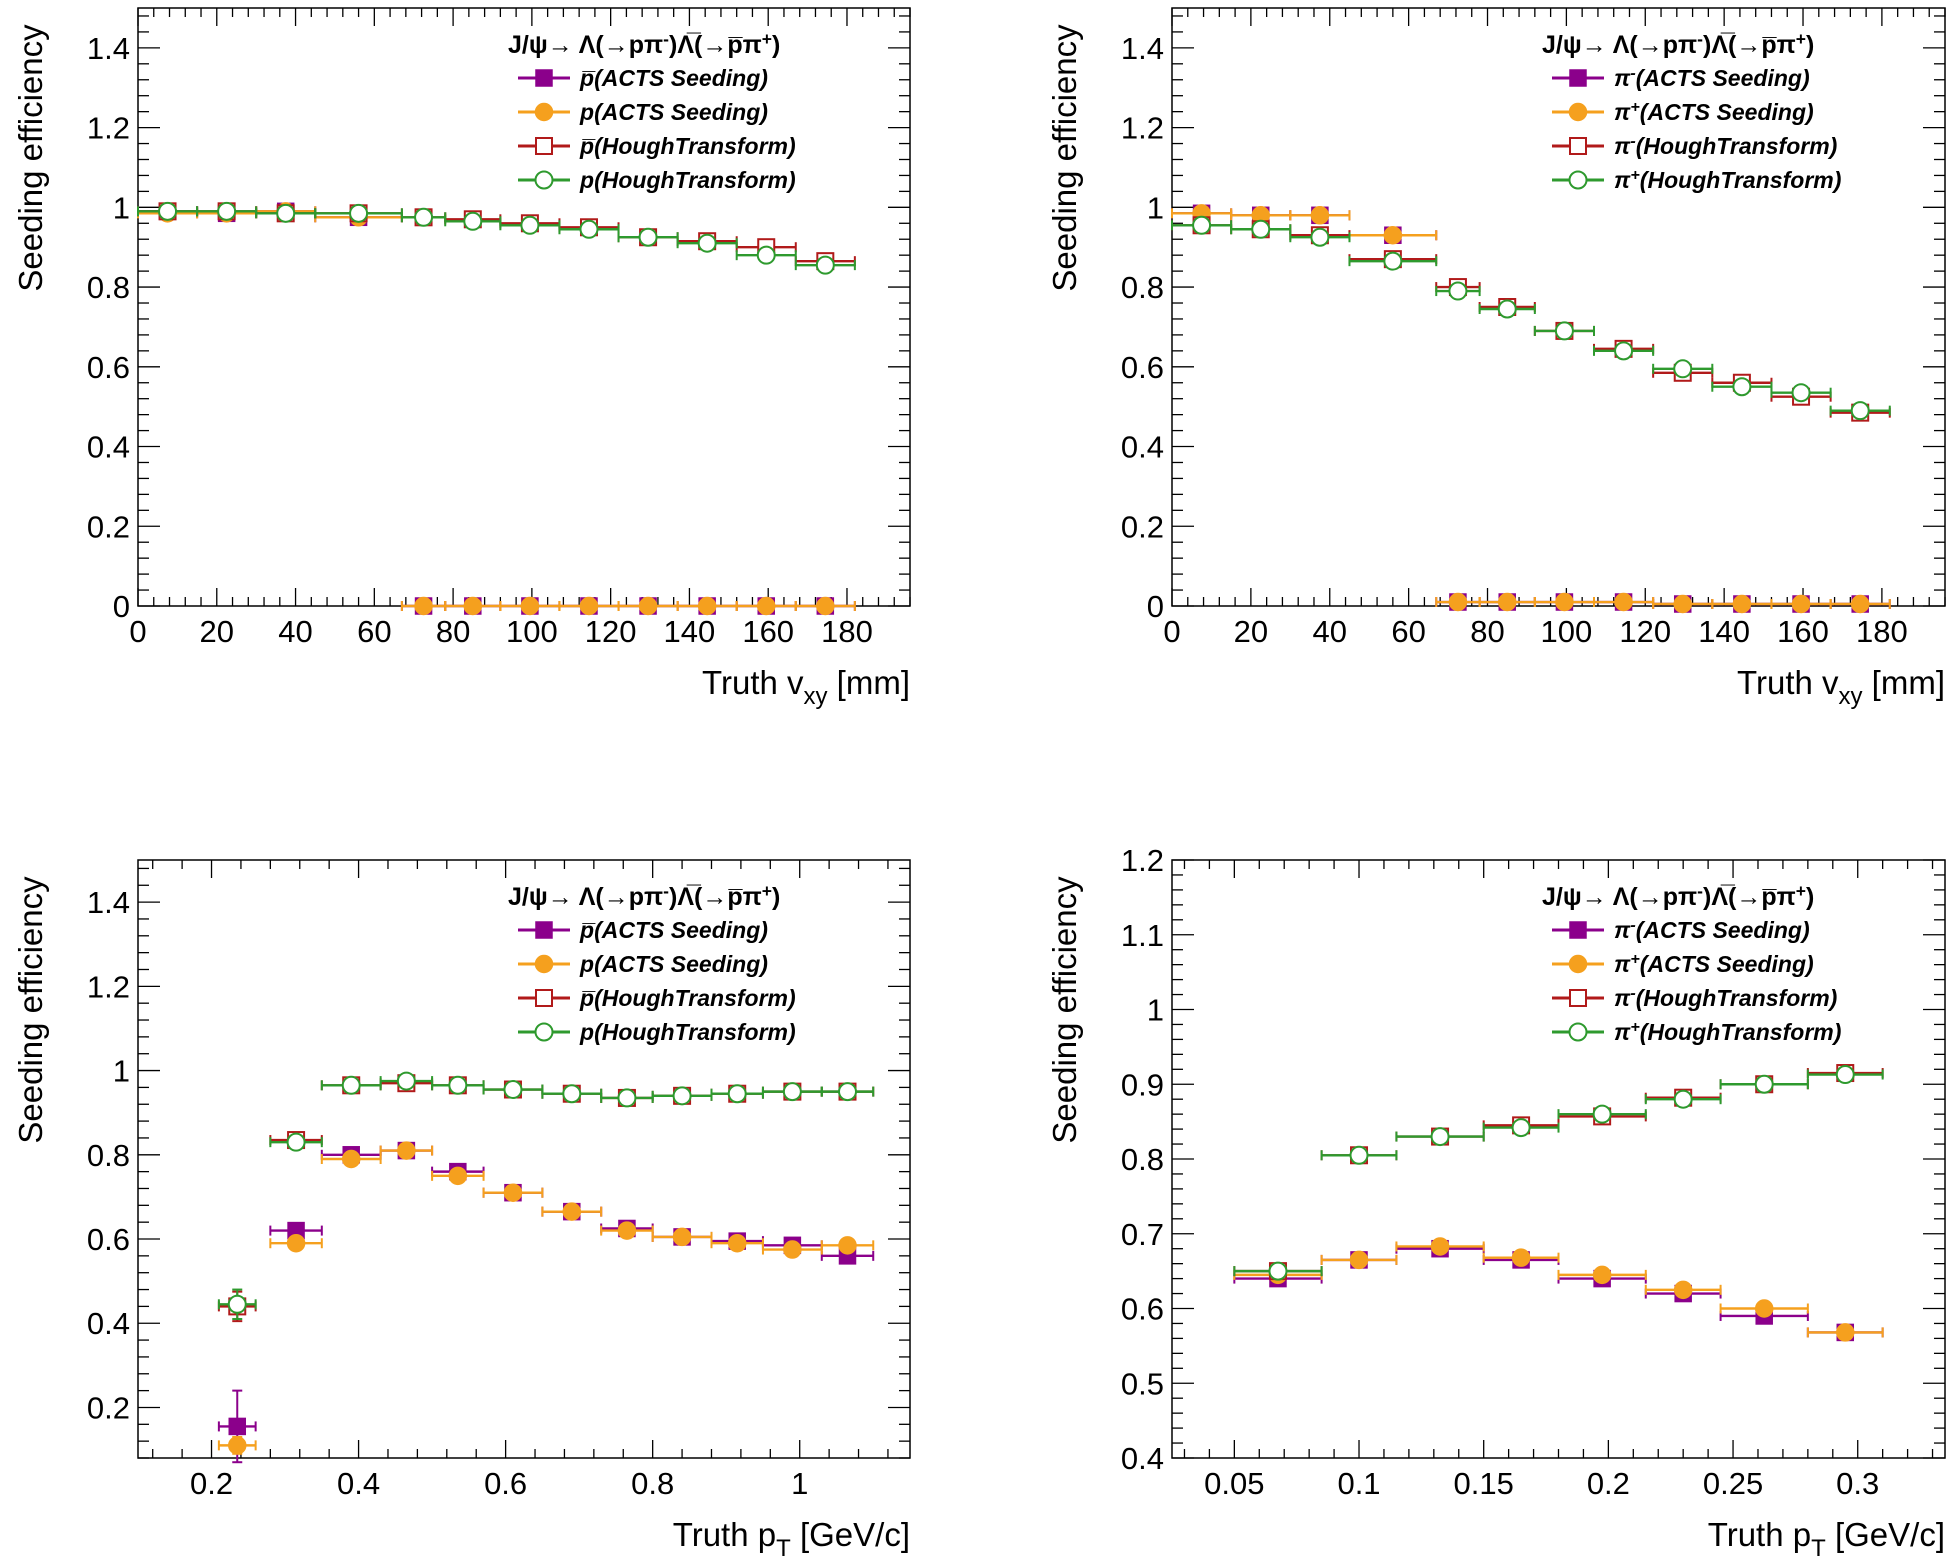 The image size is (1950, 1558). Describe the element at coordinates (652, 1483) in the screenshot. I see `x-tick-label: 0.8` at that location.